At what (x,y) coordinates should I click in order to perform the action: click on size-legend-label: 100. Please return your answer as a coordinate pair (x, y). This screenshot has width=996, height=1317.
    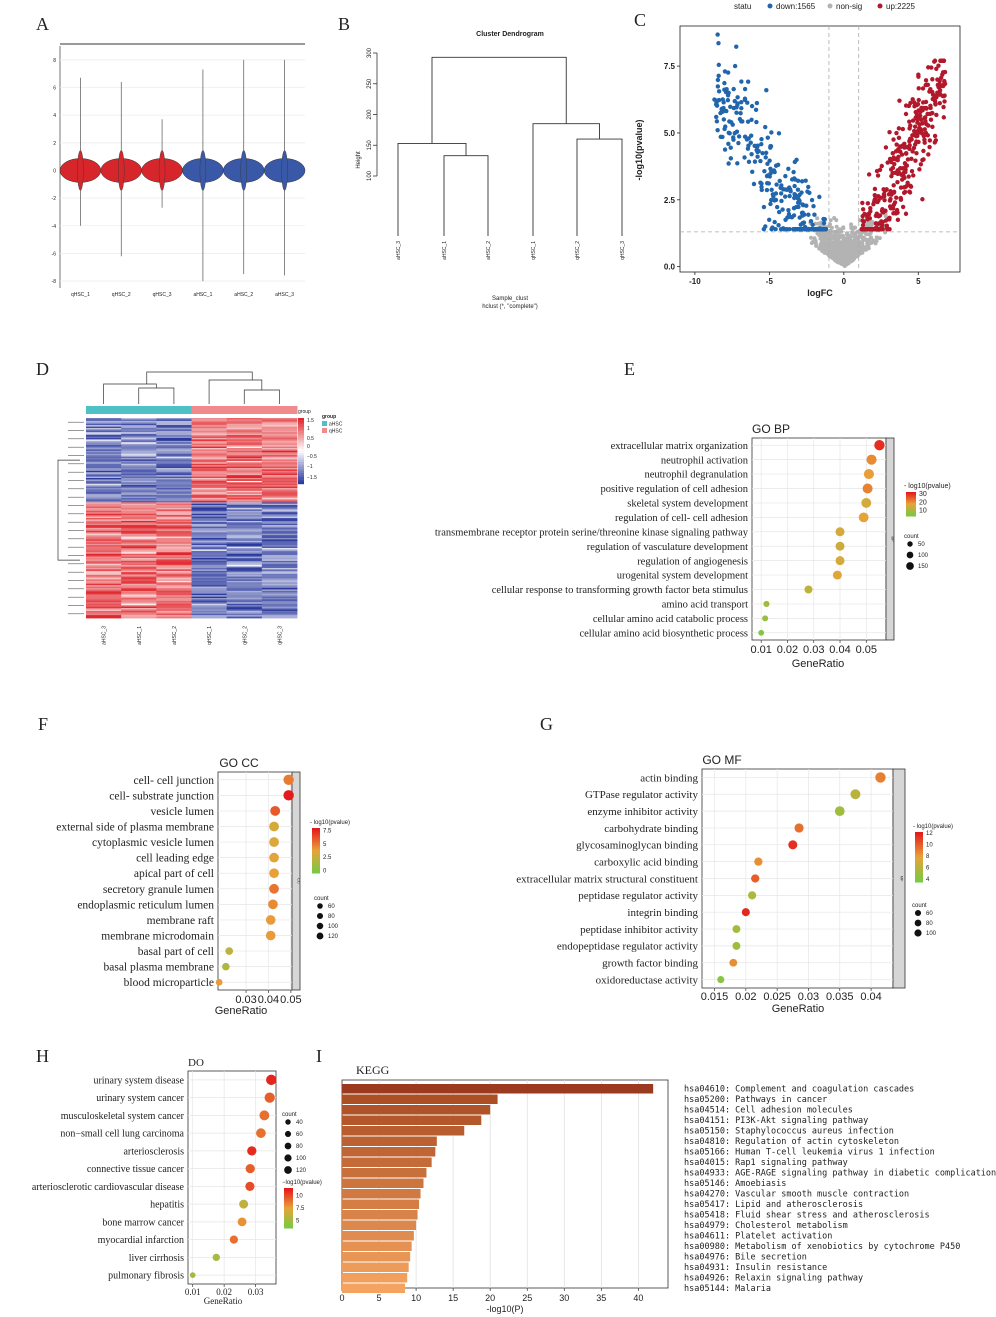
    Looking at the image, I should click on (301, 1159).